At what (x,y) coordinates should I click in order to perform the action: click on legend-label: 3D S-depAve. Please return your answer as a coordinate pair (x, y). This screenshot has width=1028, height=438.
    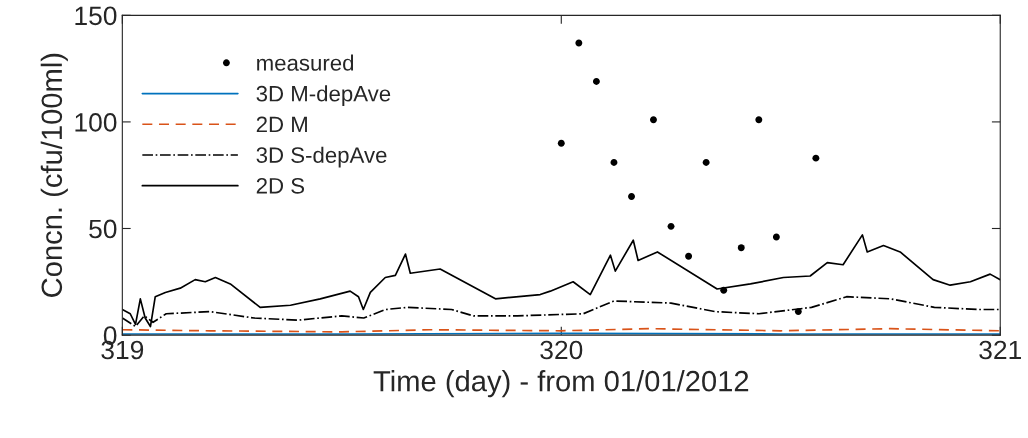
    Looking at the image, I should click on (321, 157).